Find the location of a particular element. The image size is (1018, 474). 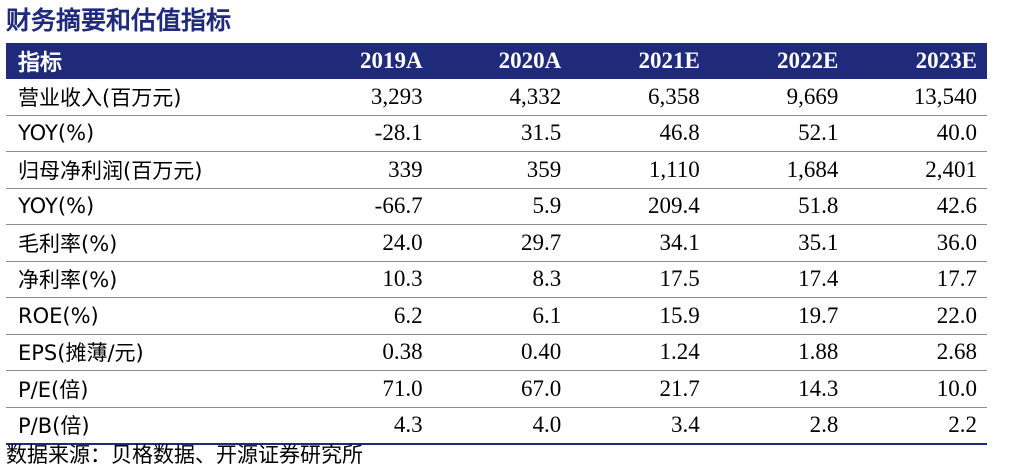

table-cell: -66.7 is located at coordinates (363, 206).